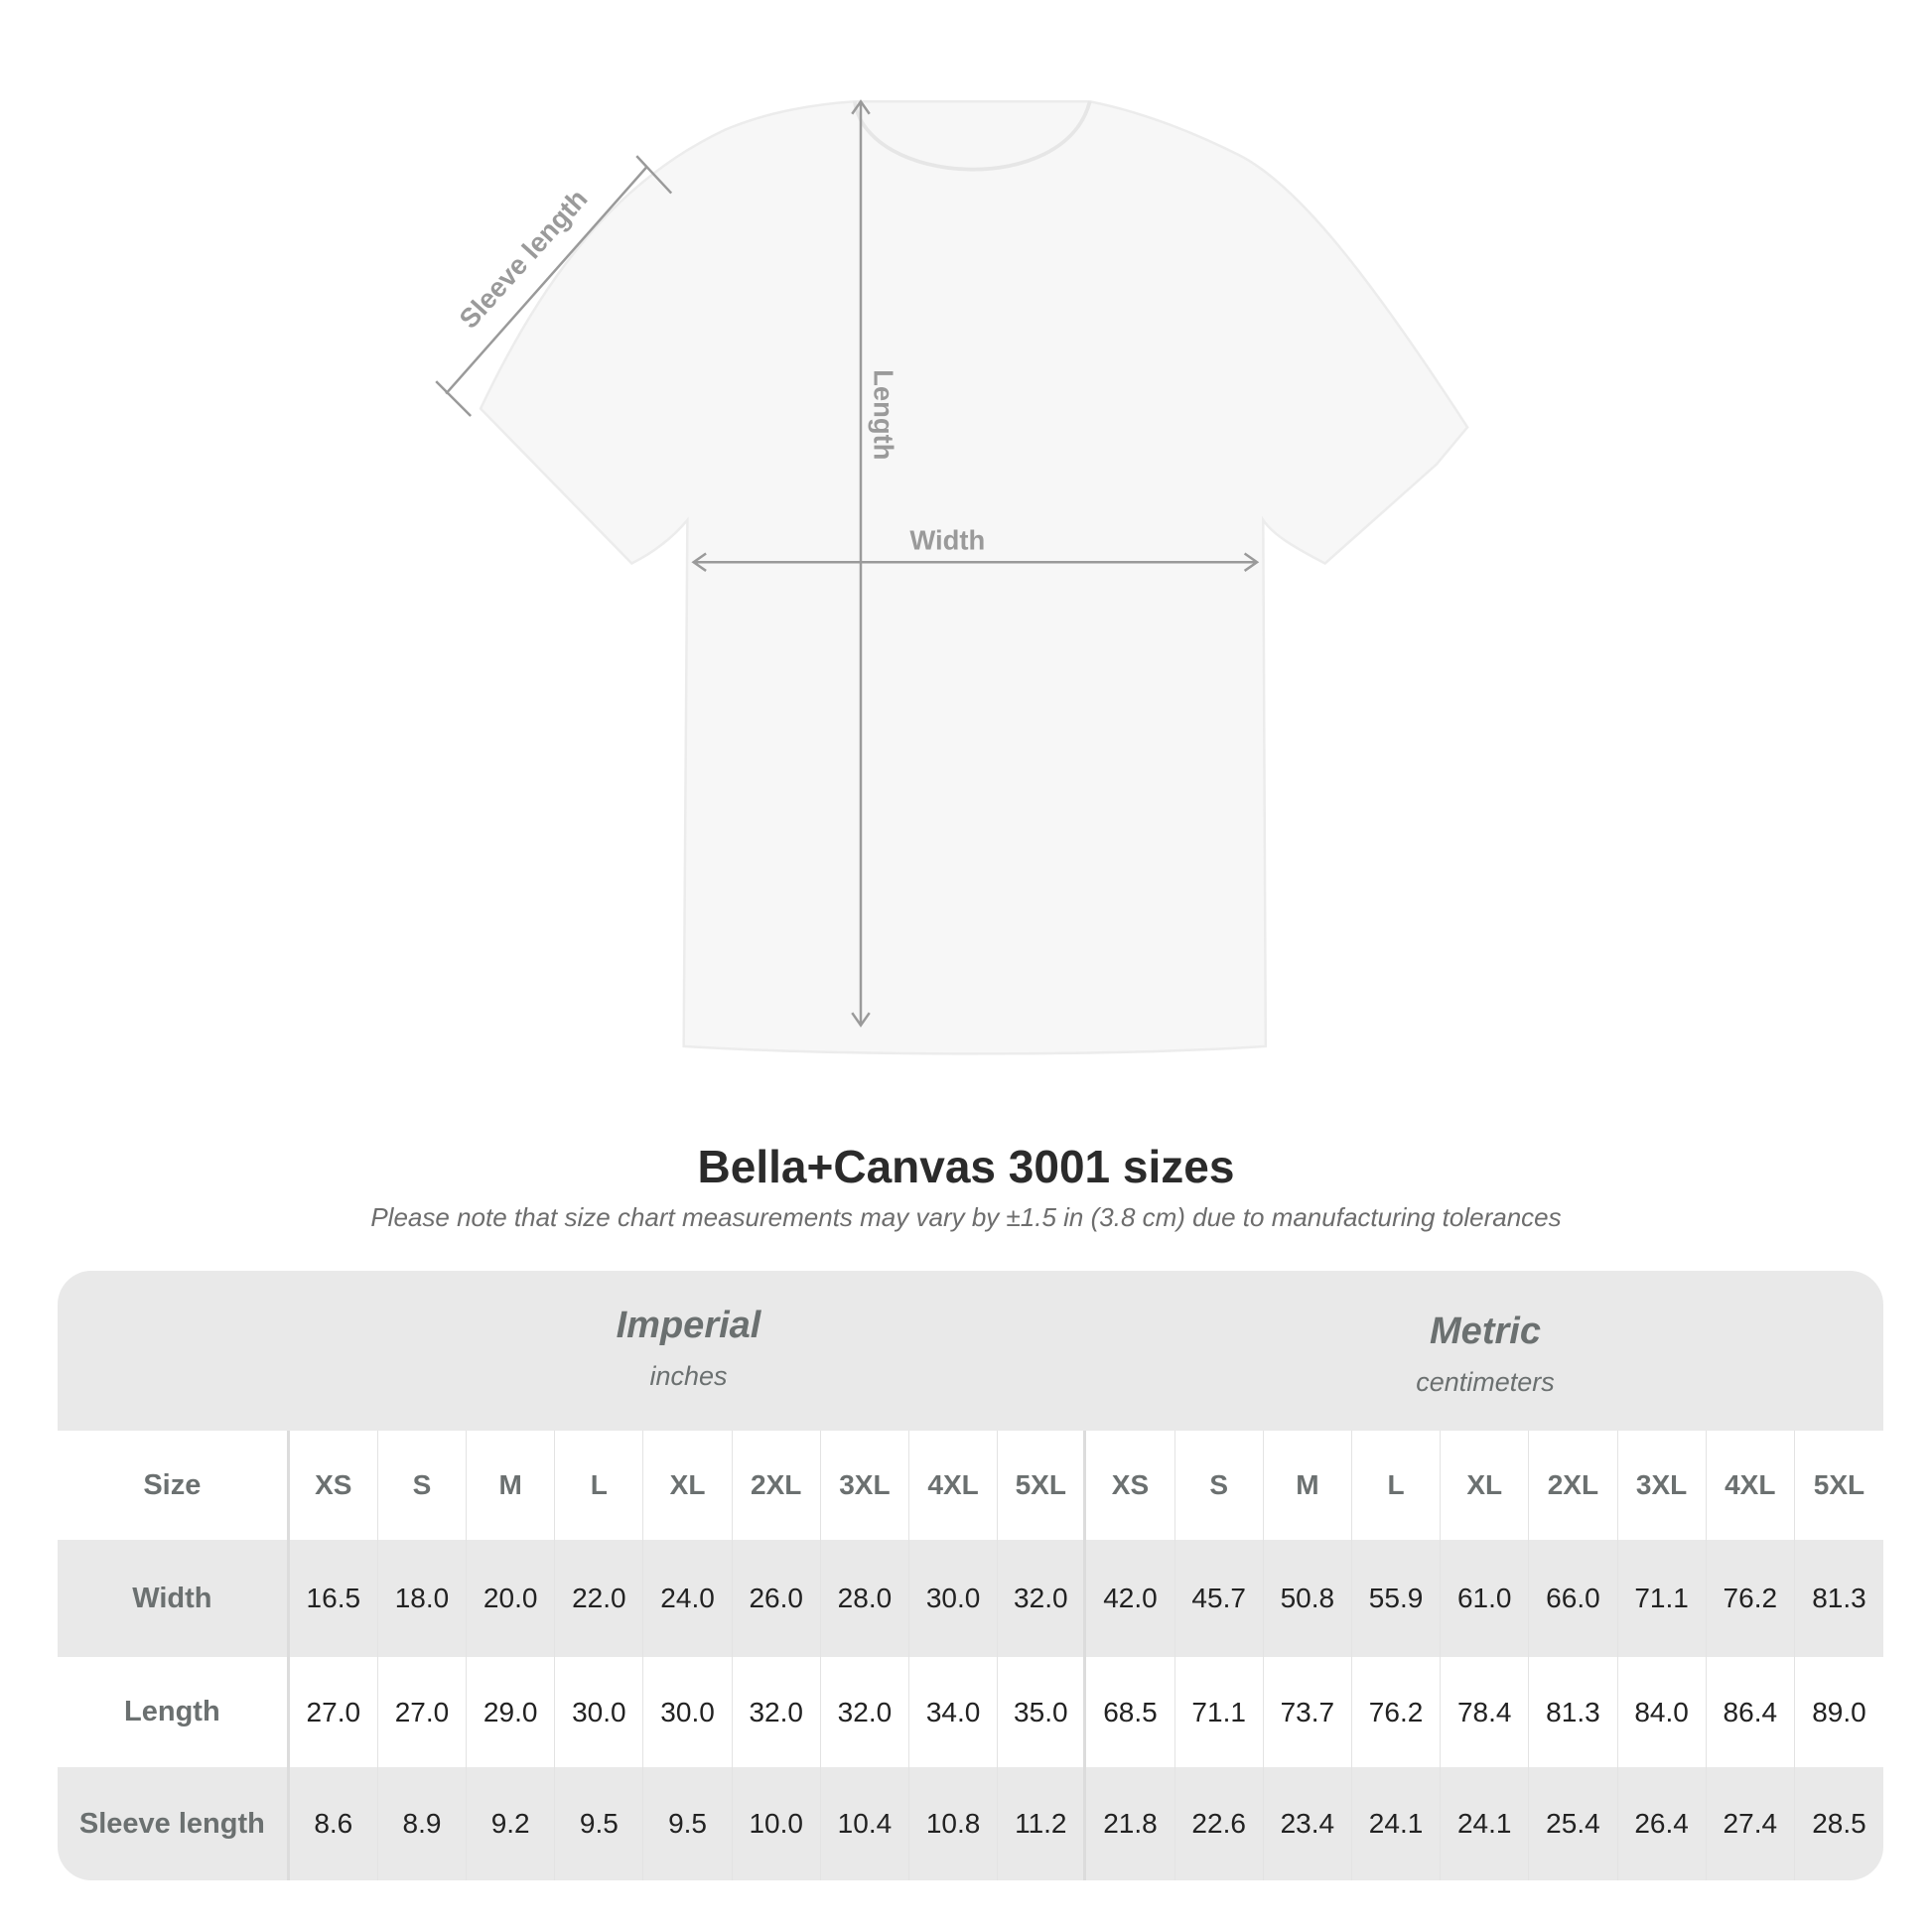 This screenshot has width=1932, height=1932. What do you see at coordinates (947, 540) in the screenshot?
I see `width-label: Width` at bounding box center [947, 540].